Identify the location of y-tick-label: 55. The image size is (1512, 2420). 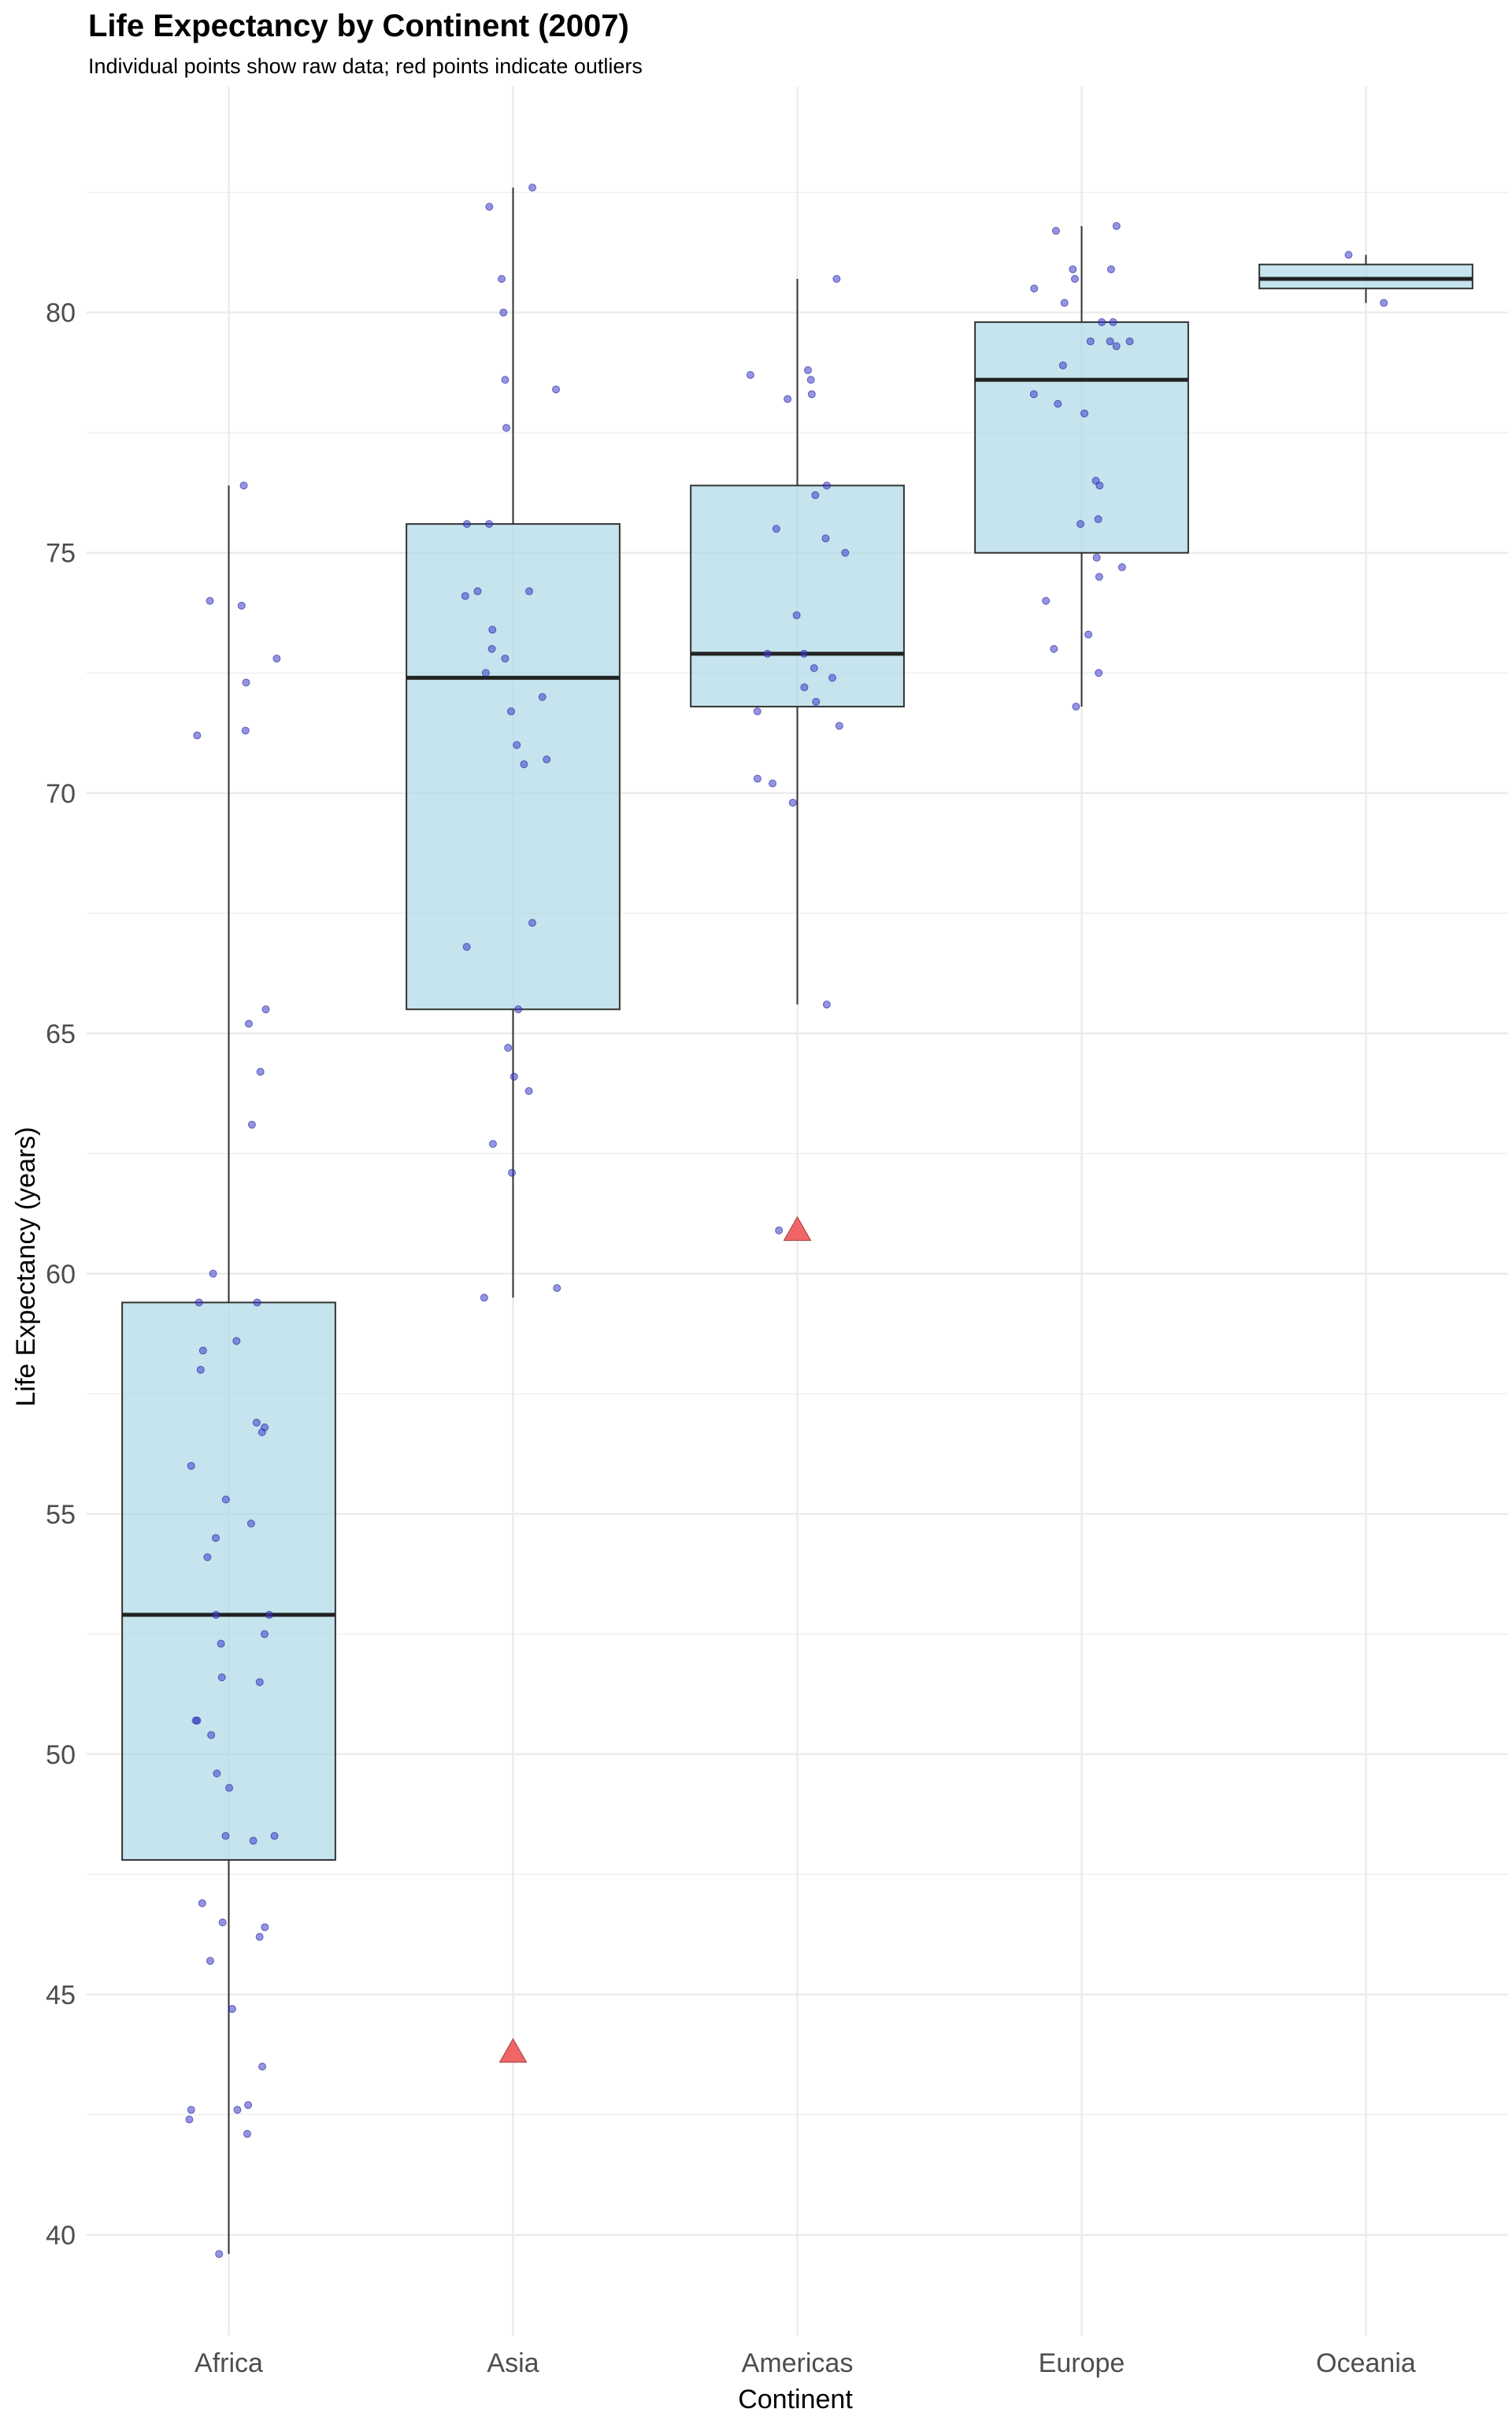
(61, 1515).